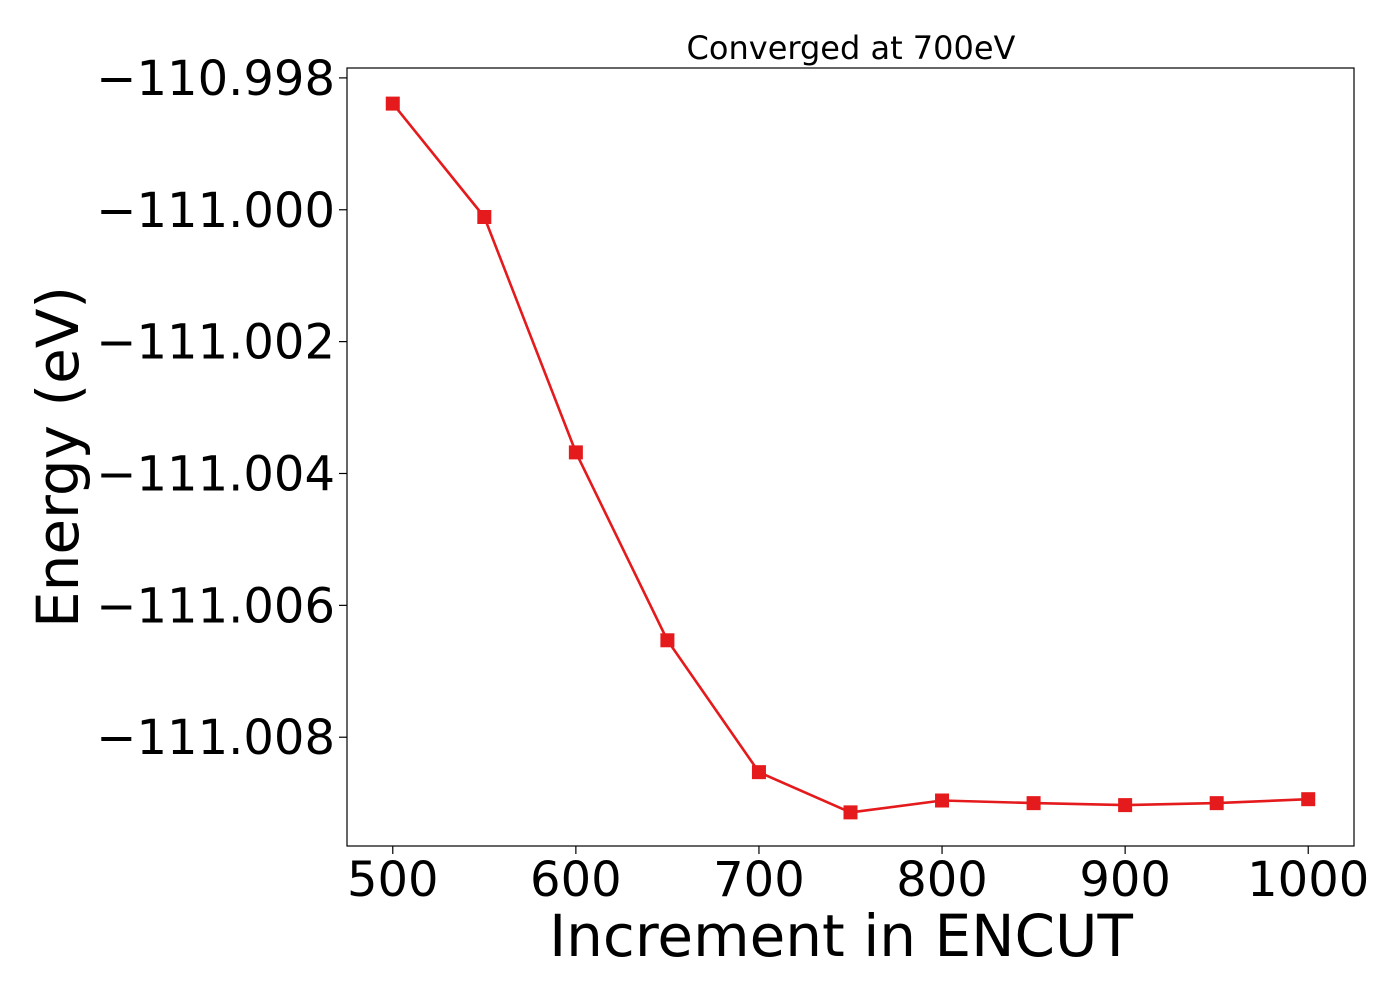  What do you see at coordinates (58, 457) in the screenshot?
I see `y-axis-label: Energy (eV)` at bounding box center [58, 457].